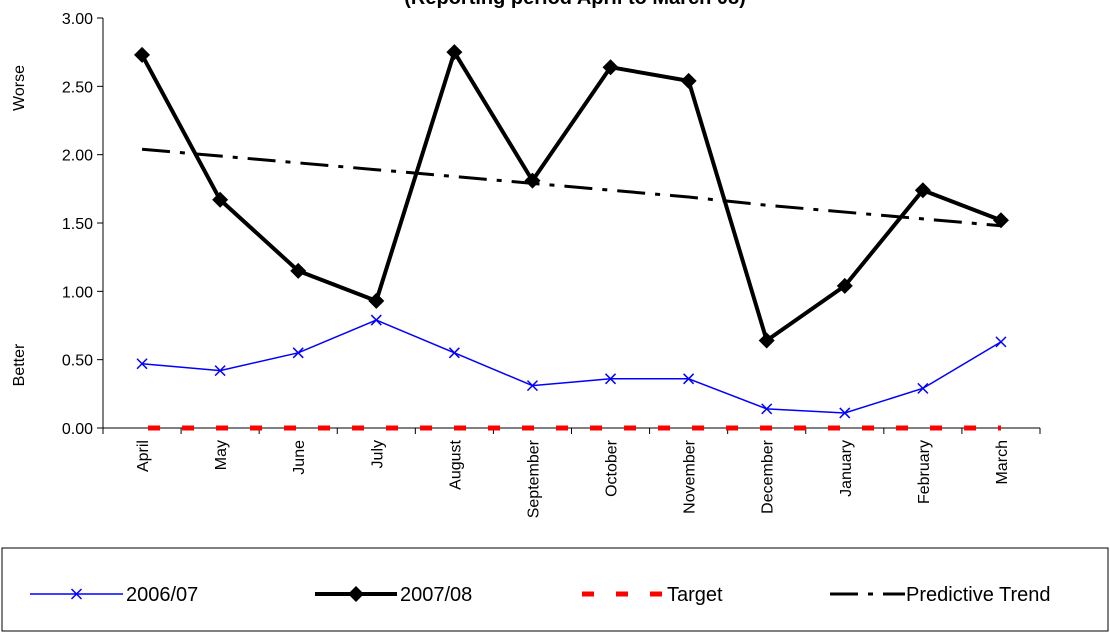 This screenshot has width=1110, height=633. What do you see at coordinates (393, 595) in the screenshot?
I see `legend-item-2007-08: 2007/08` at bounding box center [393, 595].